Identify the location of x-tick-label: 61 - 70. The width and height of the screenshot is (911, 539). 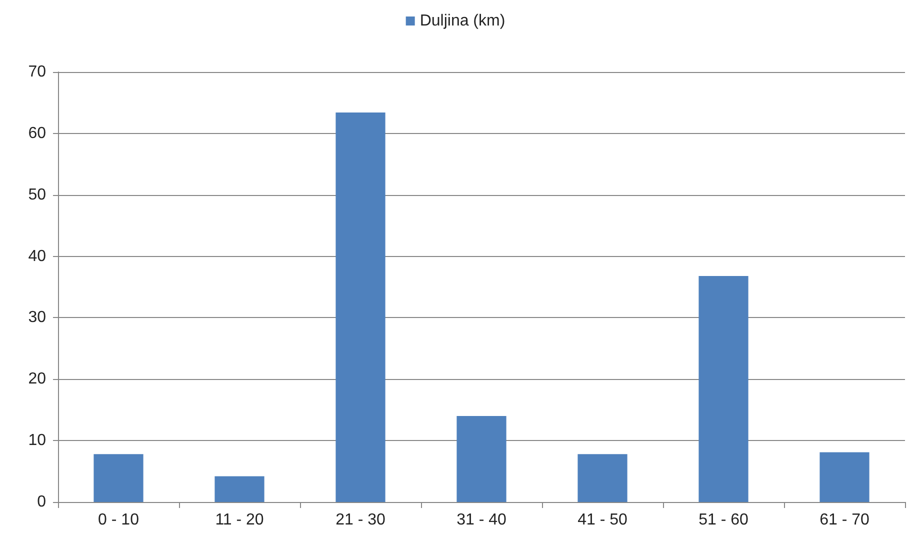
(845, 520).